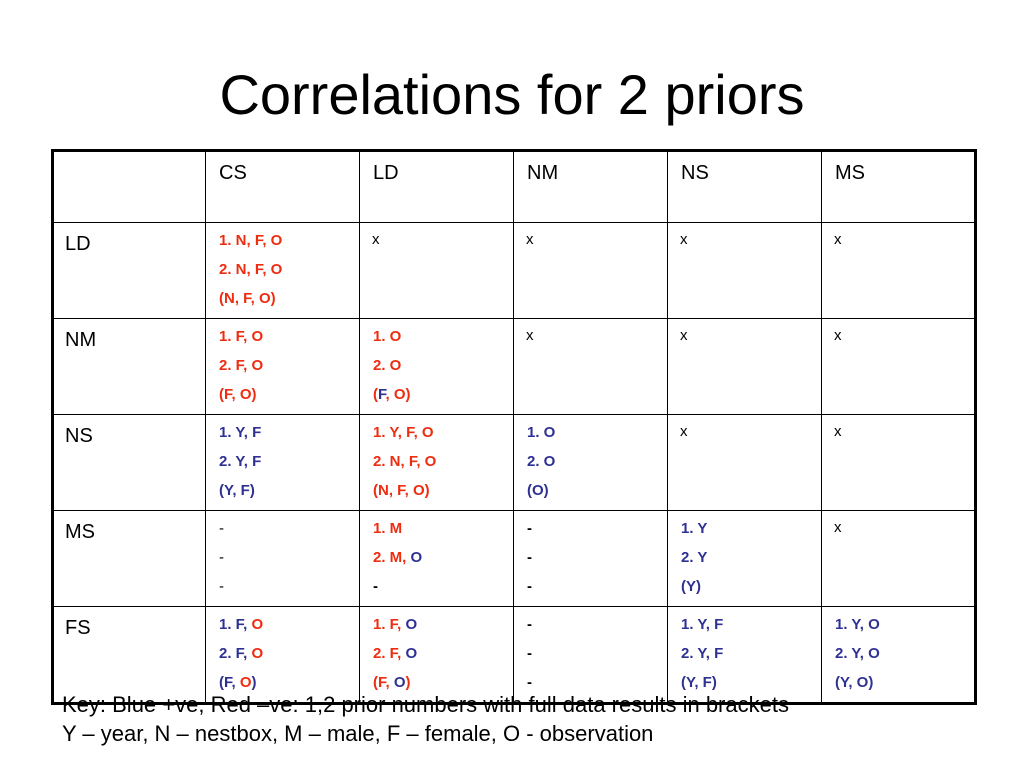 This screenshot has height=768, width=1024. What do you see at coordinates (597, 437) in the screenshot?
I see `cell-line: 1. O` at bounding box center [597, 437].